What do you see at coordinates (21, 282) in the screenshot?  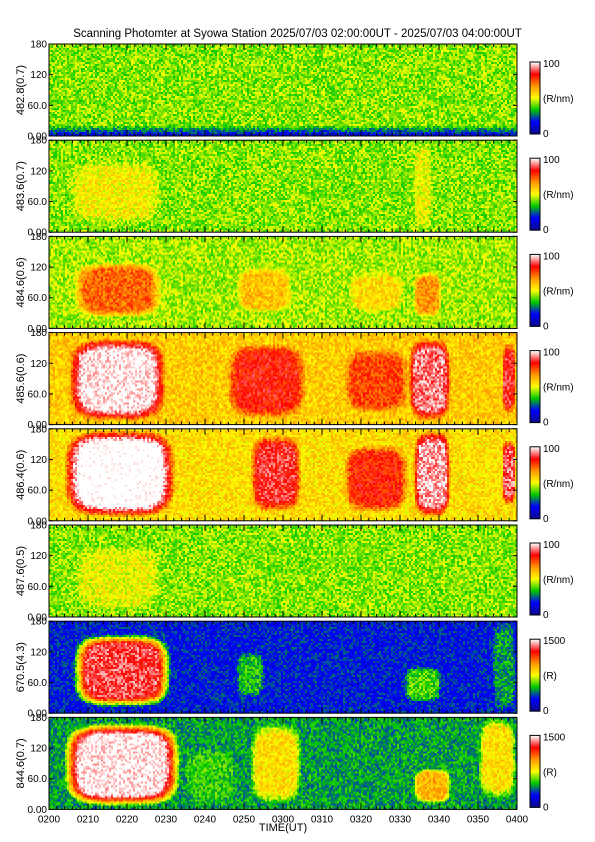 I see `panel-ylabel: 484.6(0.6)` at bounding box center [21, 282].